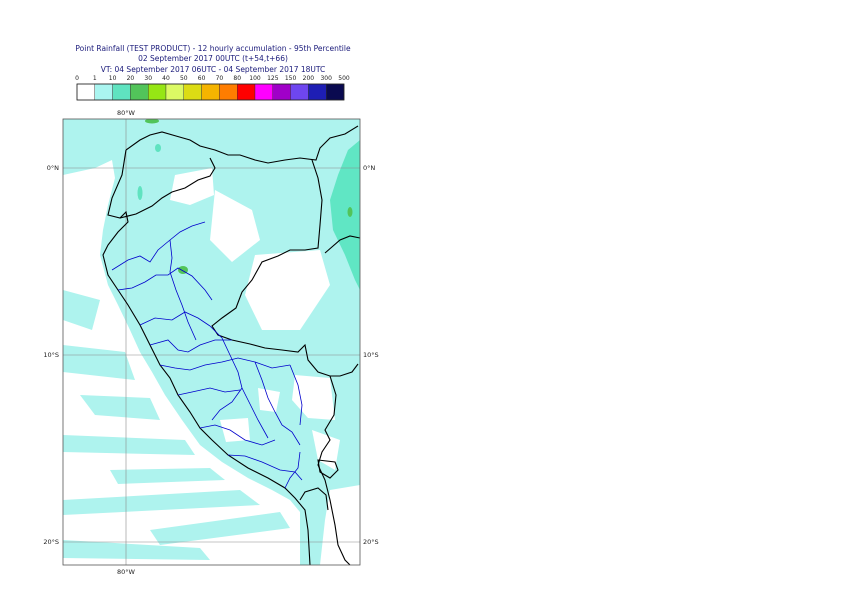 Image resolution: width=842 pixels, height=596 pixels. What do you see at coordinates (344, 78) in the screenshot?
I see `legend-tick-label: 500` at bounding box center [344, 78].